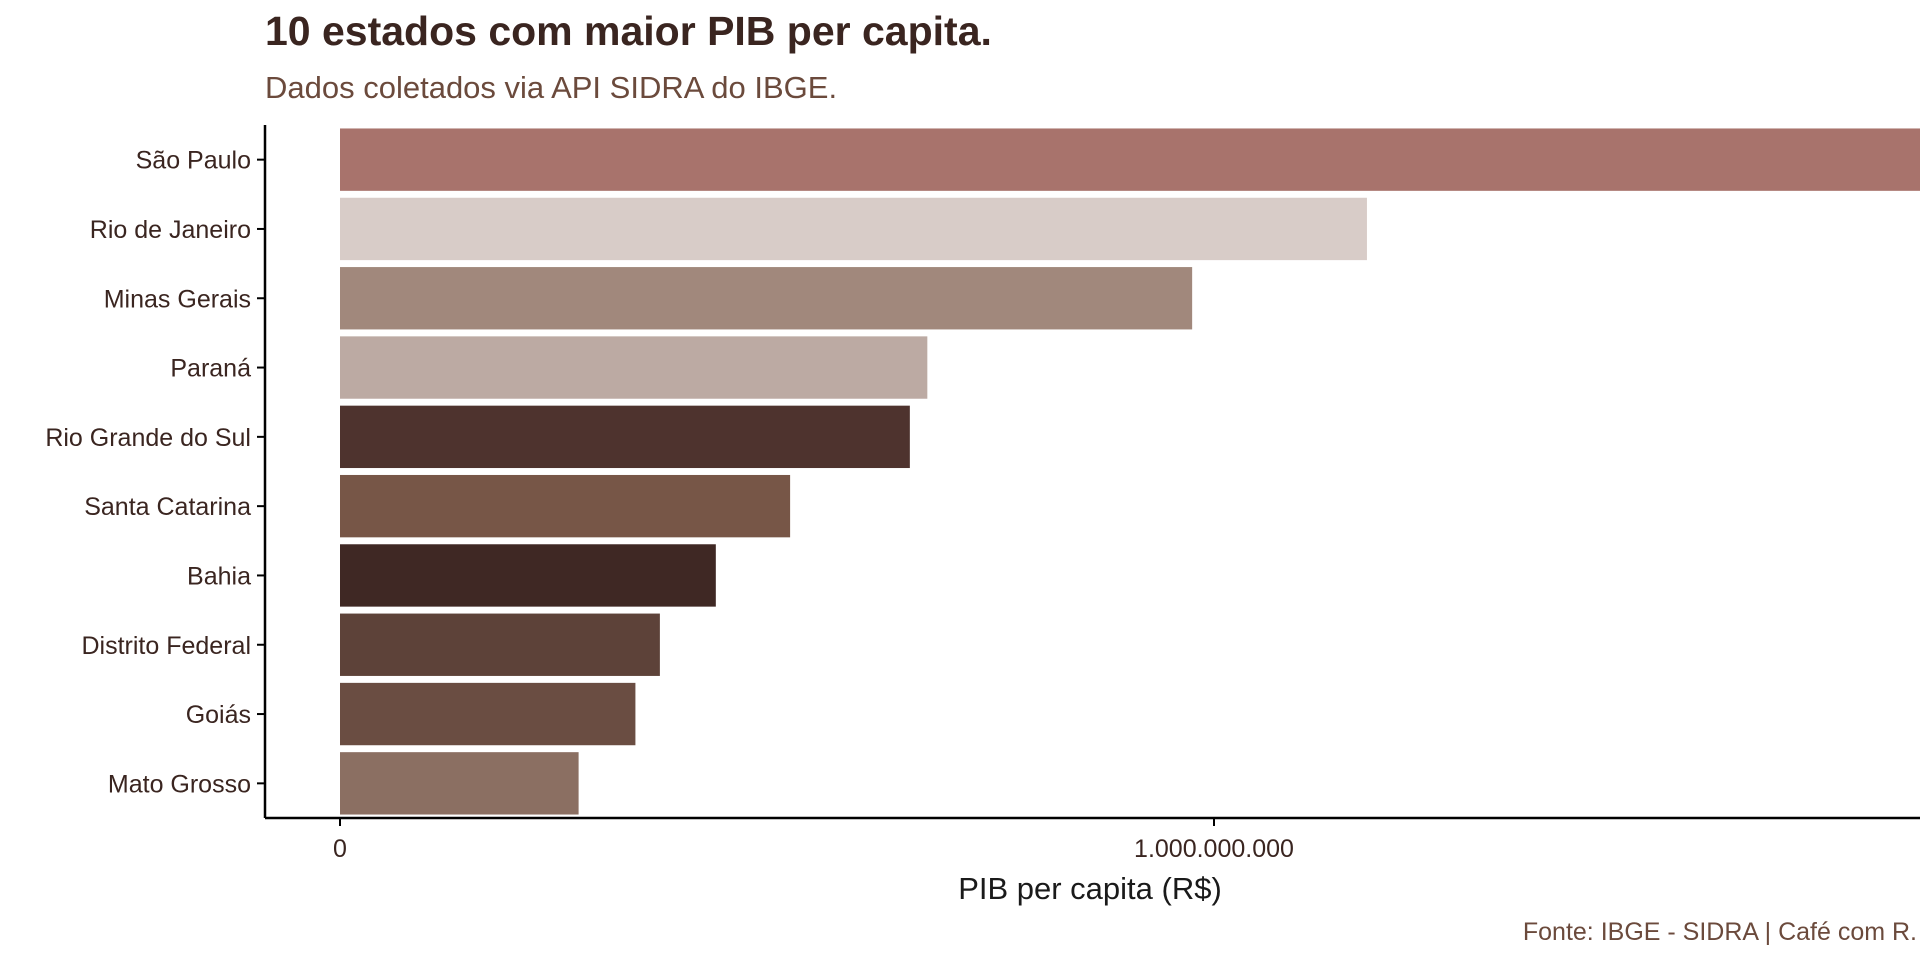 The image size is (1920, 960). I want to click on y-tick-label: Santa Catarina, so click(167, 507).